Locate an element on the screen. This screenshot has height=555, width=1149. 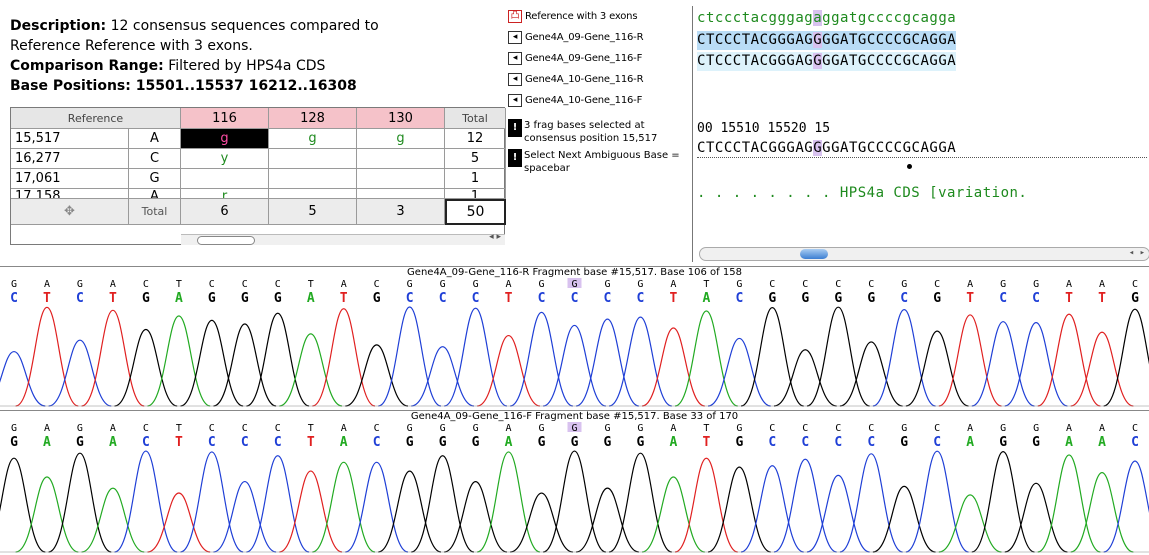
row-position: 16,277 is located at coordinates (70, 159).